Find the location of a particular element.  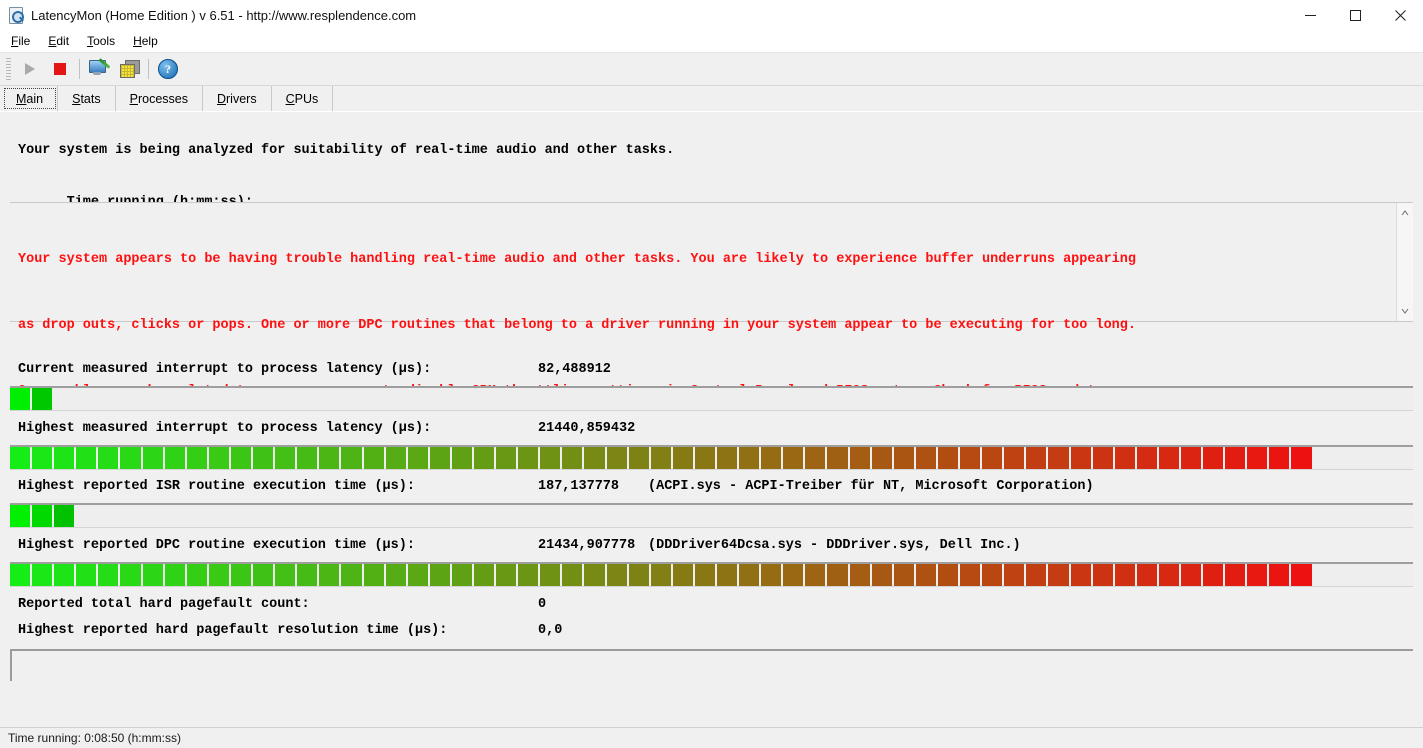

warning-scrollbar is located at coordinates (1404, 262).